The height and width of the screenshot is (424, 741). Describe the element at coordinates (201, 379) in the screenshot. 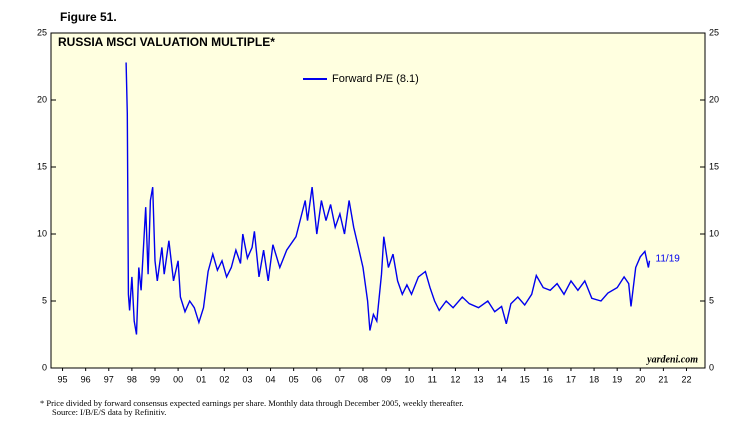

I see `x-tick-label: 01` at that location.